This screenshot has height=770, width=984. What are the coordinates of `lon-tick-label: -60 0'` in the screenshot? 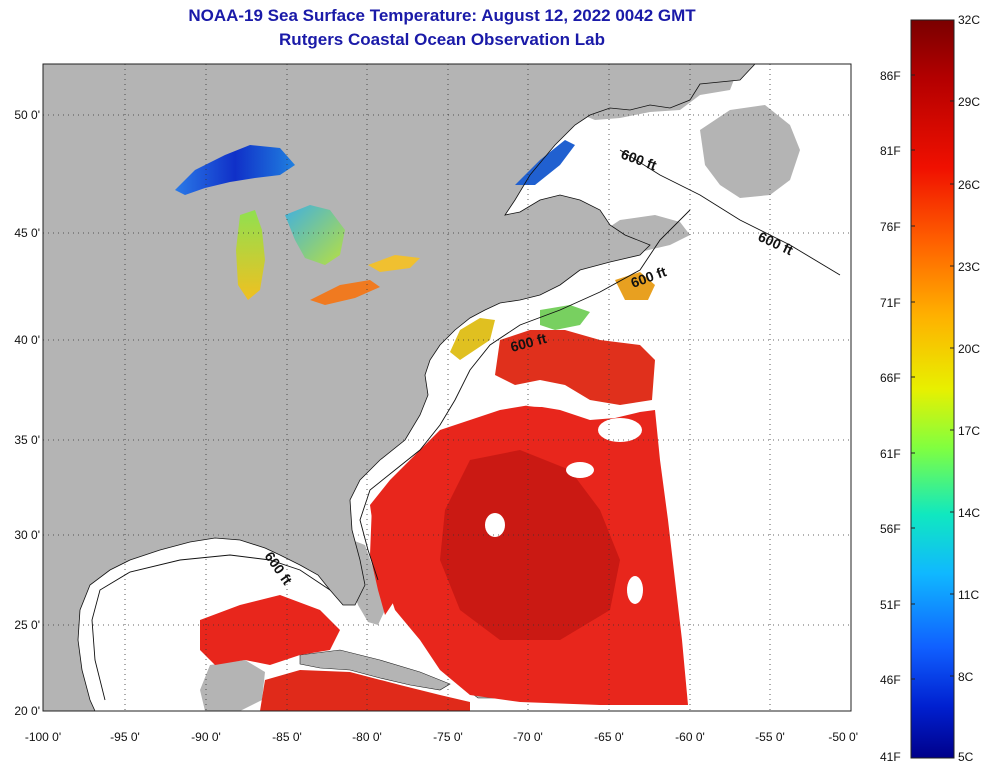 It's located at (690, 737).